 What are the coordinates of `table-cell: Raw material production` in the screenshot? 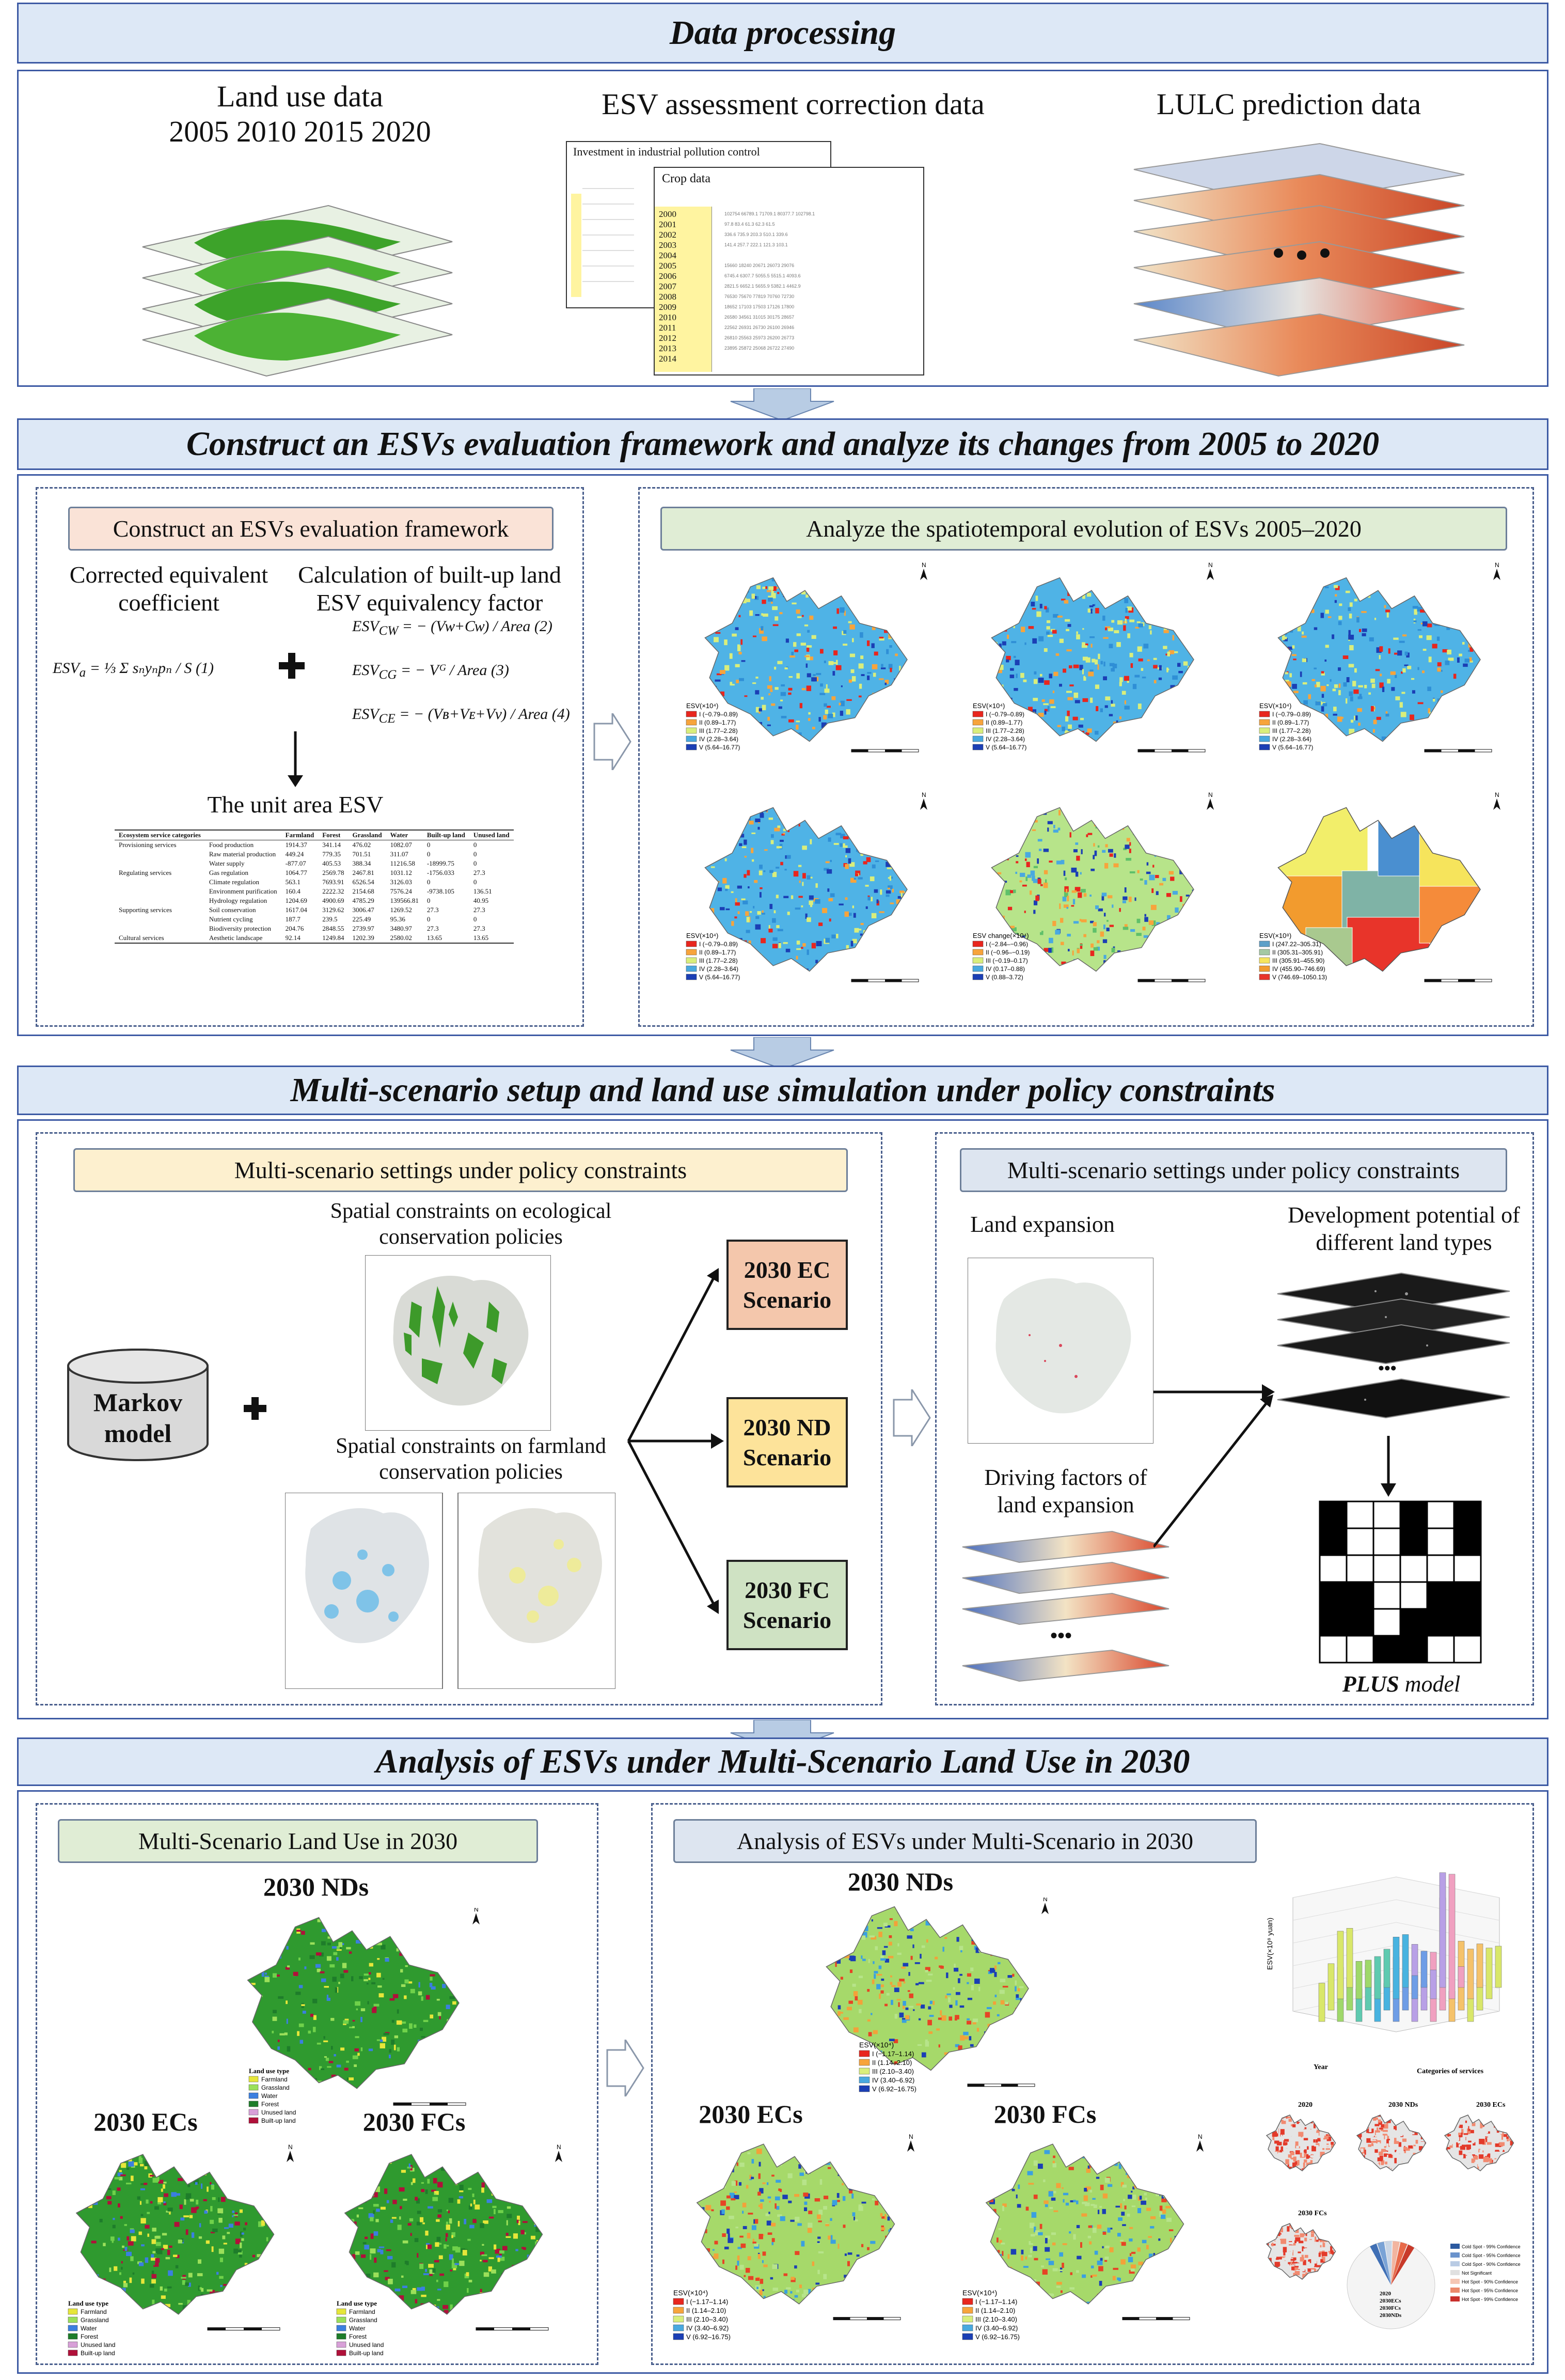 It's located at (242, 854).